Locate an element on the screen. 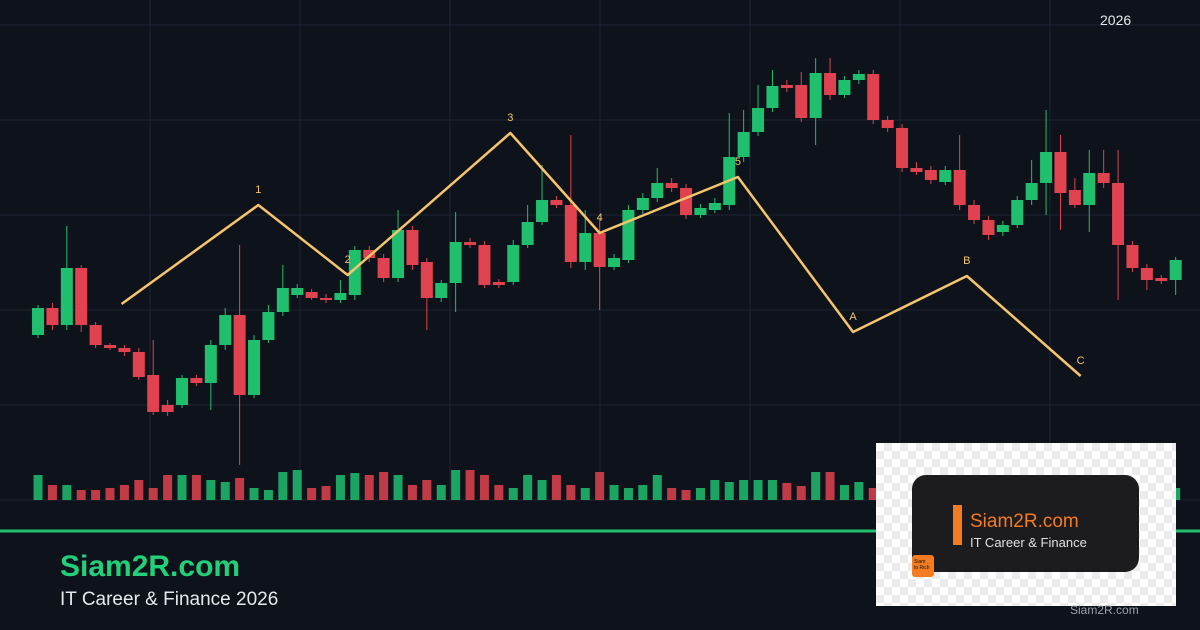 The width and height of the screenshot is (1200, 630). wave-label: 5 is located at coordinates (738, 162).